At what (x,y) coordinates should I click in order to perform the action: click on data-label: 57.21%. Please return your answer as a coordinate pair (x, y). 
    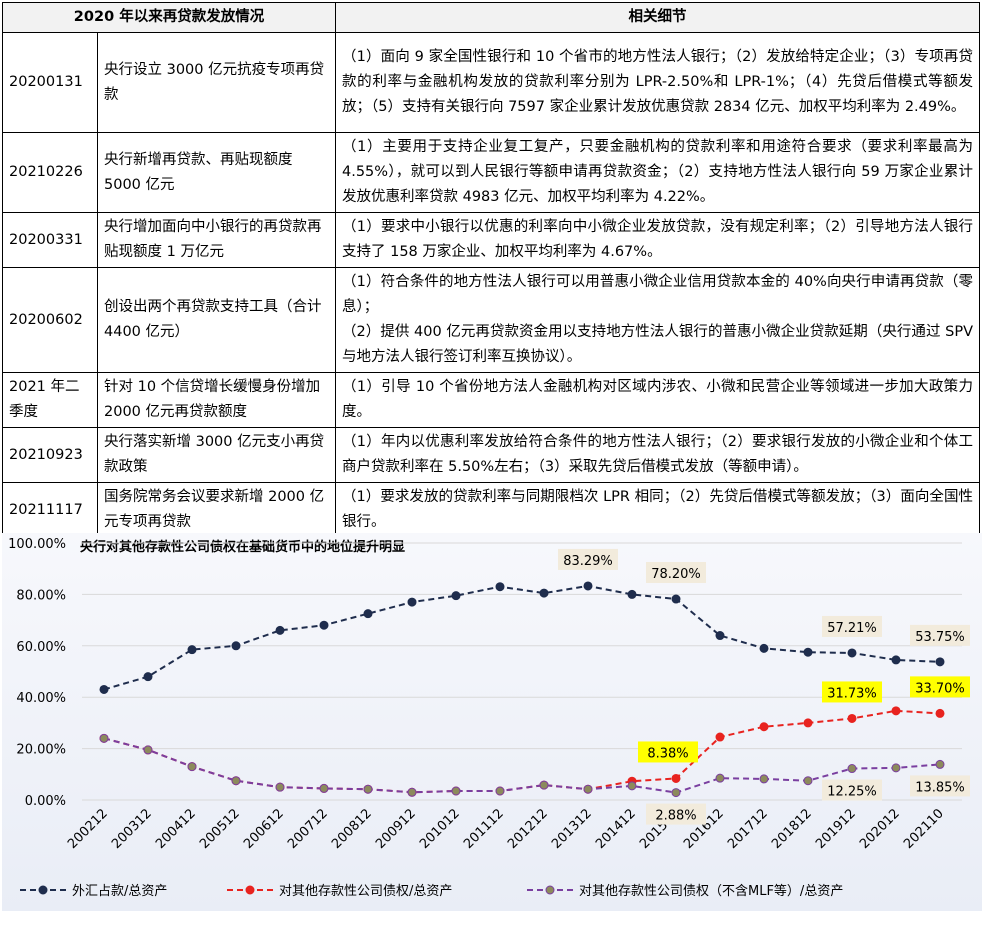
    Looking at the image, I should click on (852, 628).